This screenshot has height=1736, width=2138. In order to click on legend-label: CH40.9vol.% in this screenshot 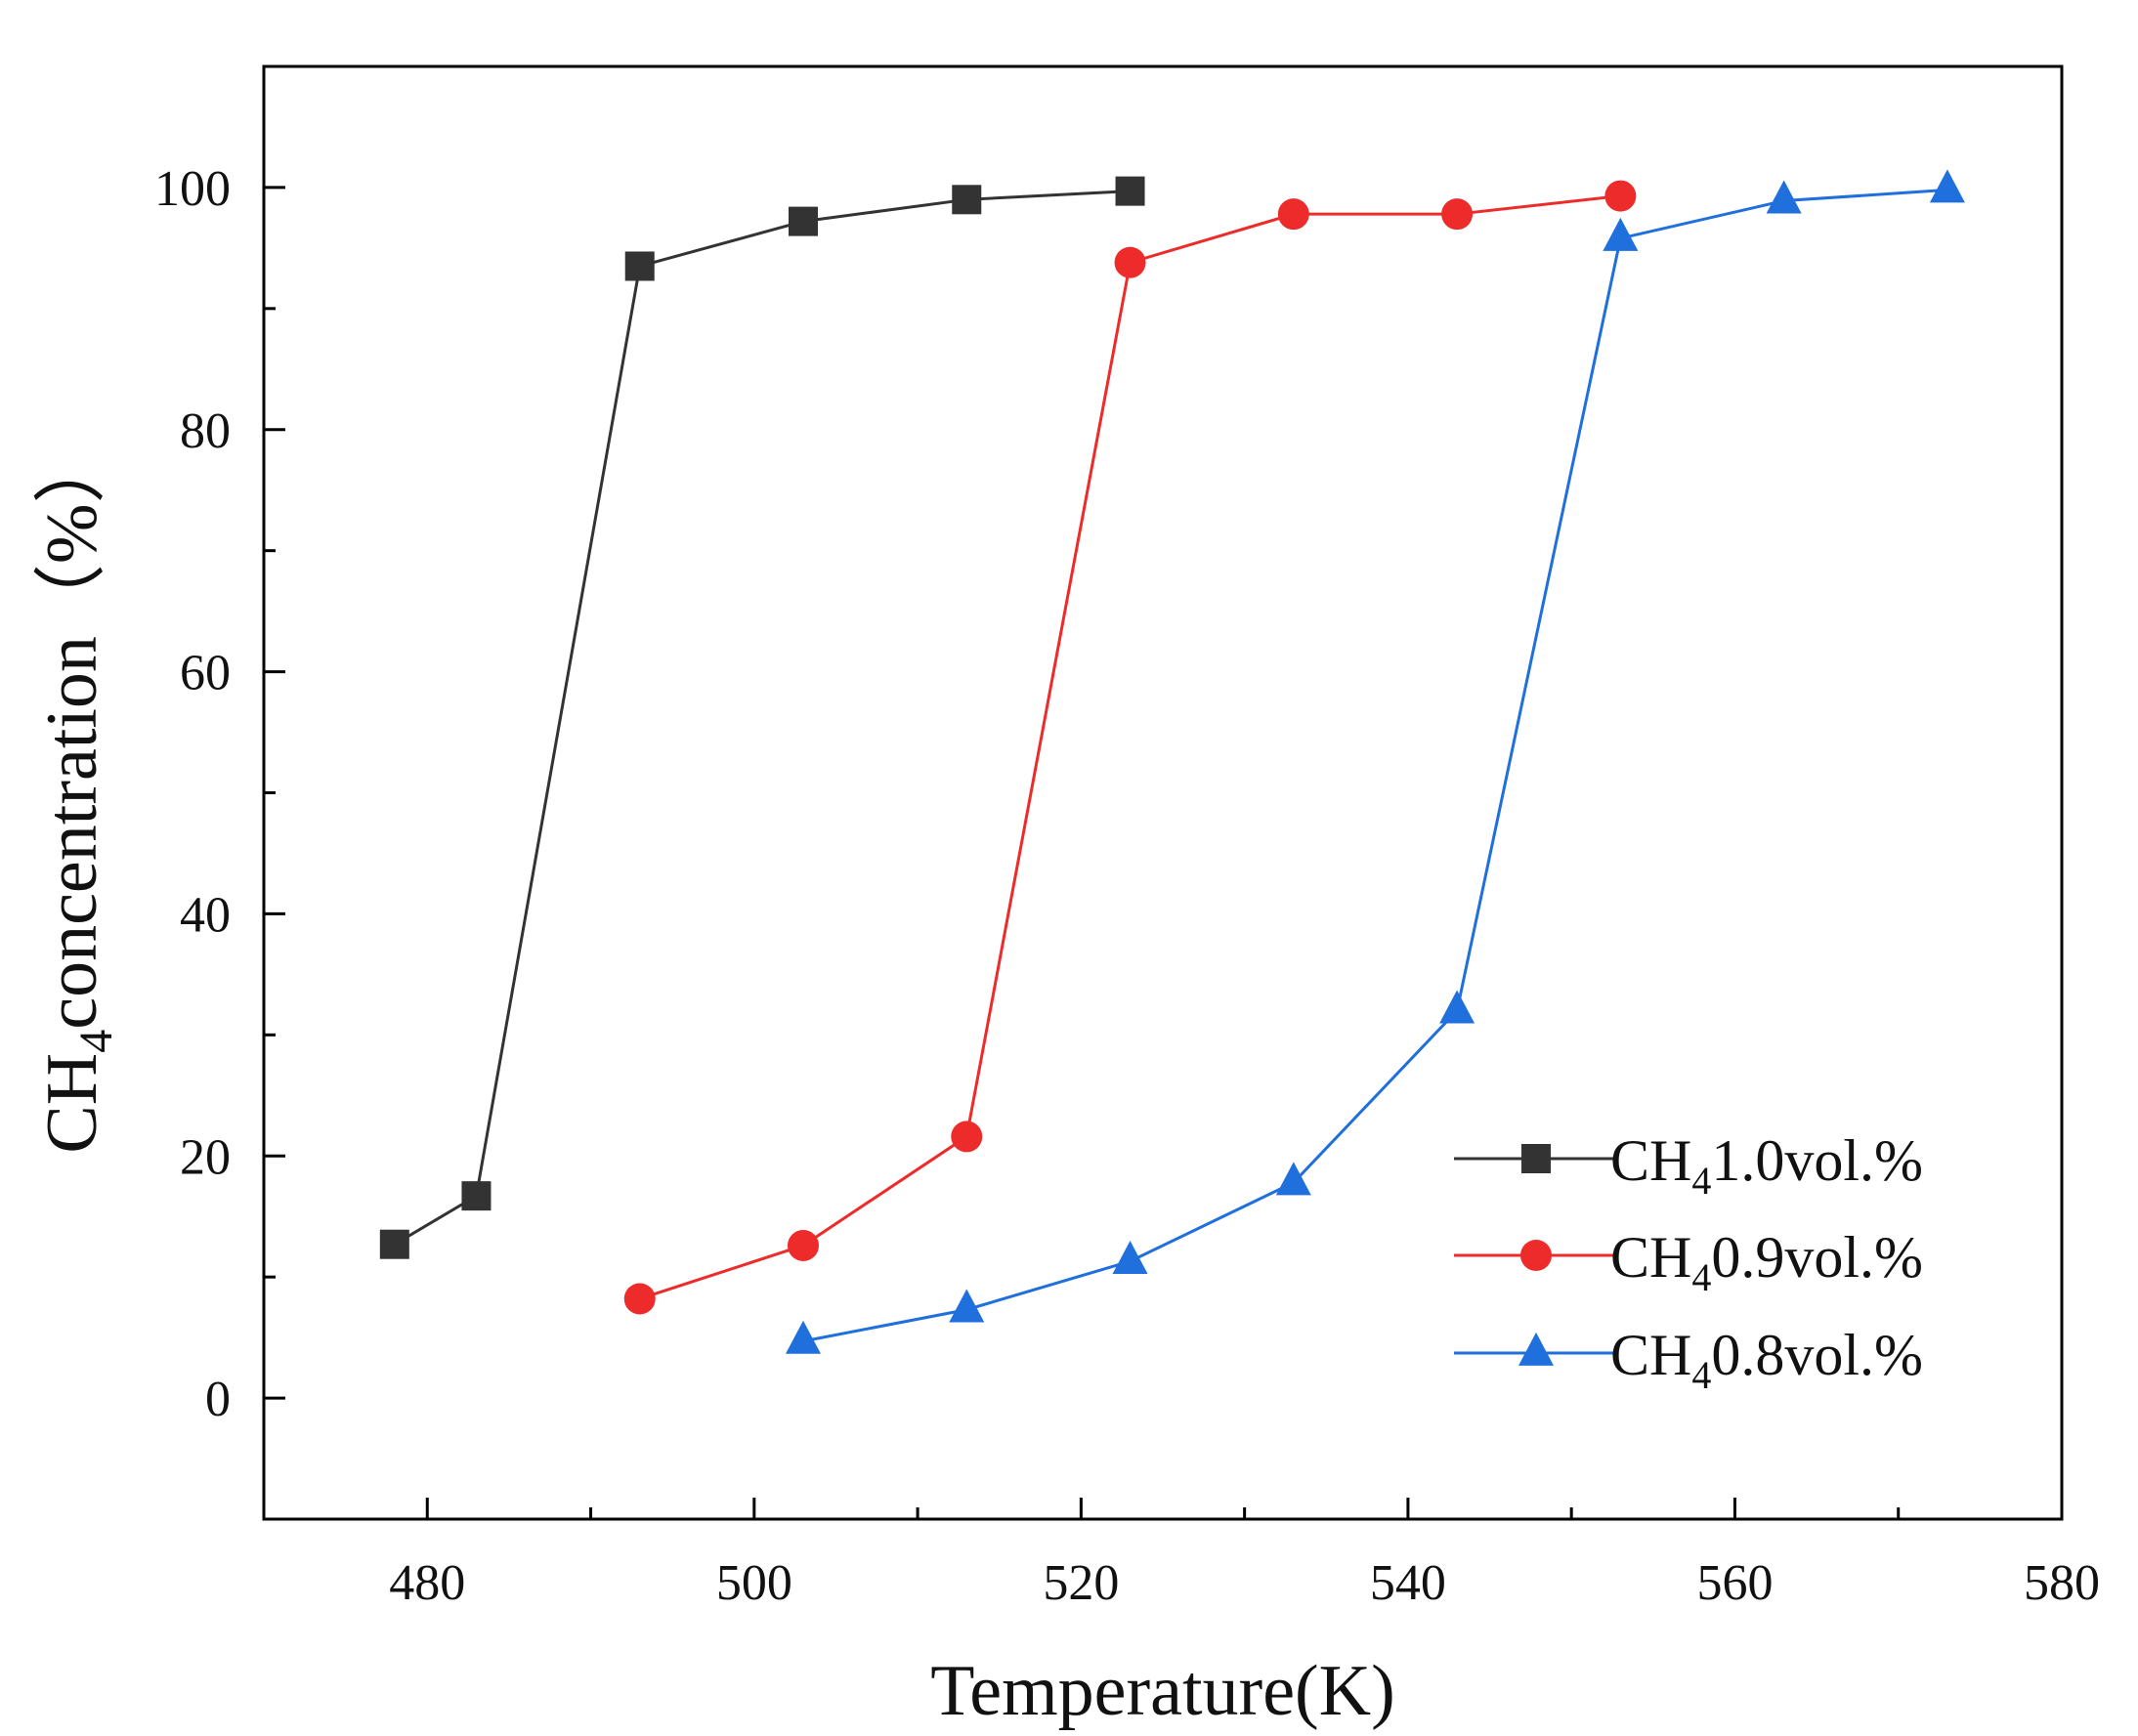, I will do `click(1766, 1262)`.